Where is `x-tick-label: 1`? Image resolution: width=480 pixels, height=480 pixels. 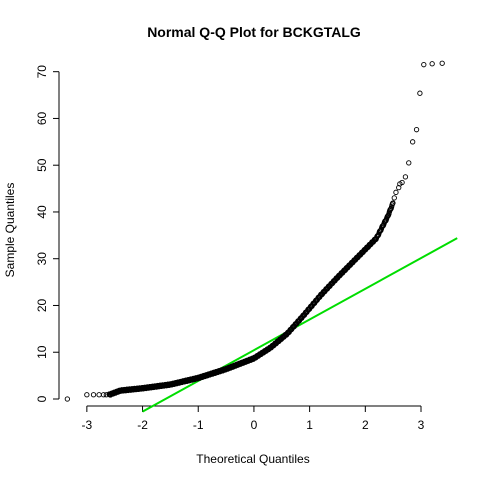
x-tick-label: 1 is located at coordinates (309, 425).